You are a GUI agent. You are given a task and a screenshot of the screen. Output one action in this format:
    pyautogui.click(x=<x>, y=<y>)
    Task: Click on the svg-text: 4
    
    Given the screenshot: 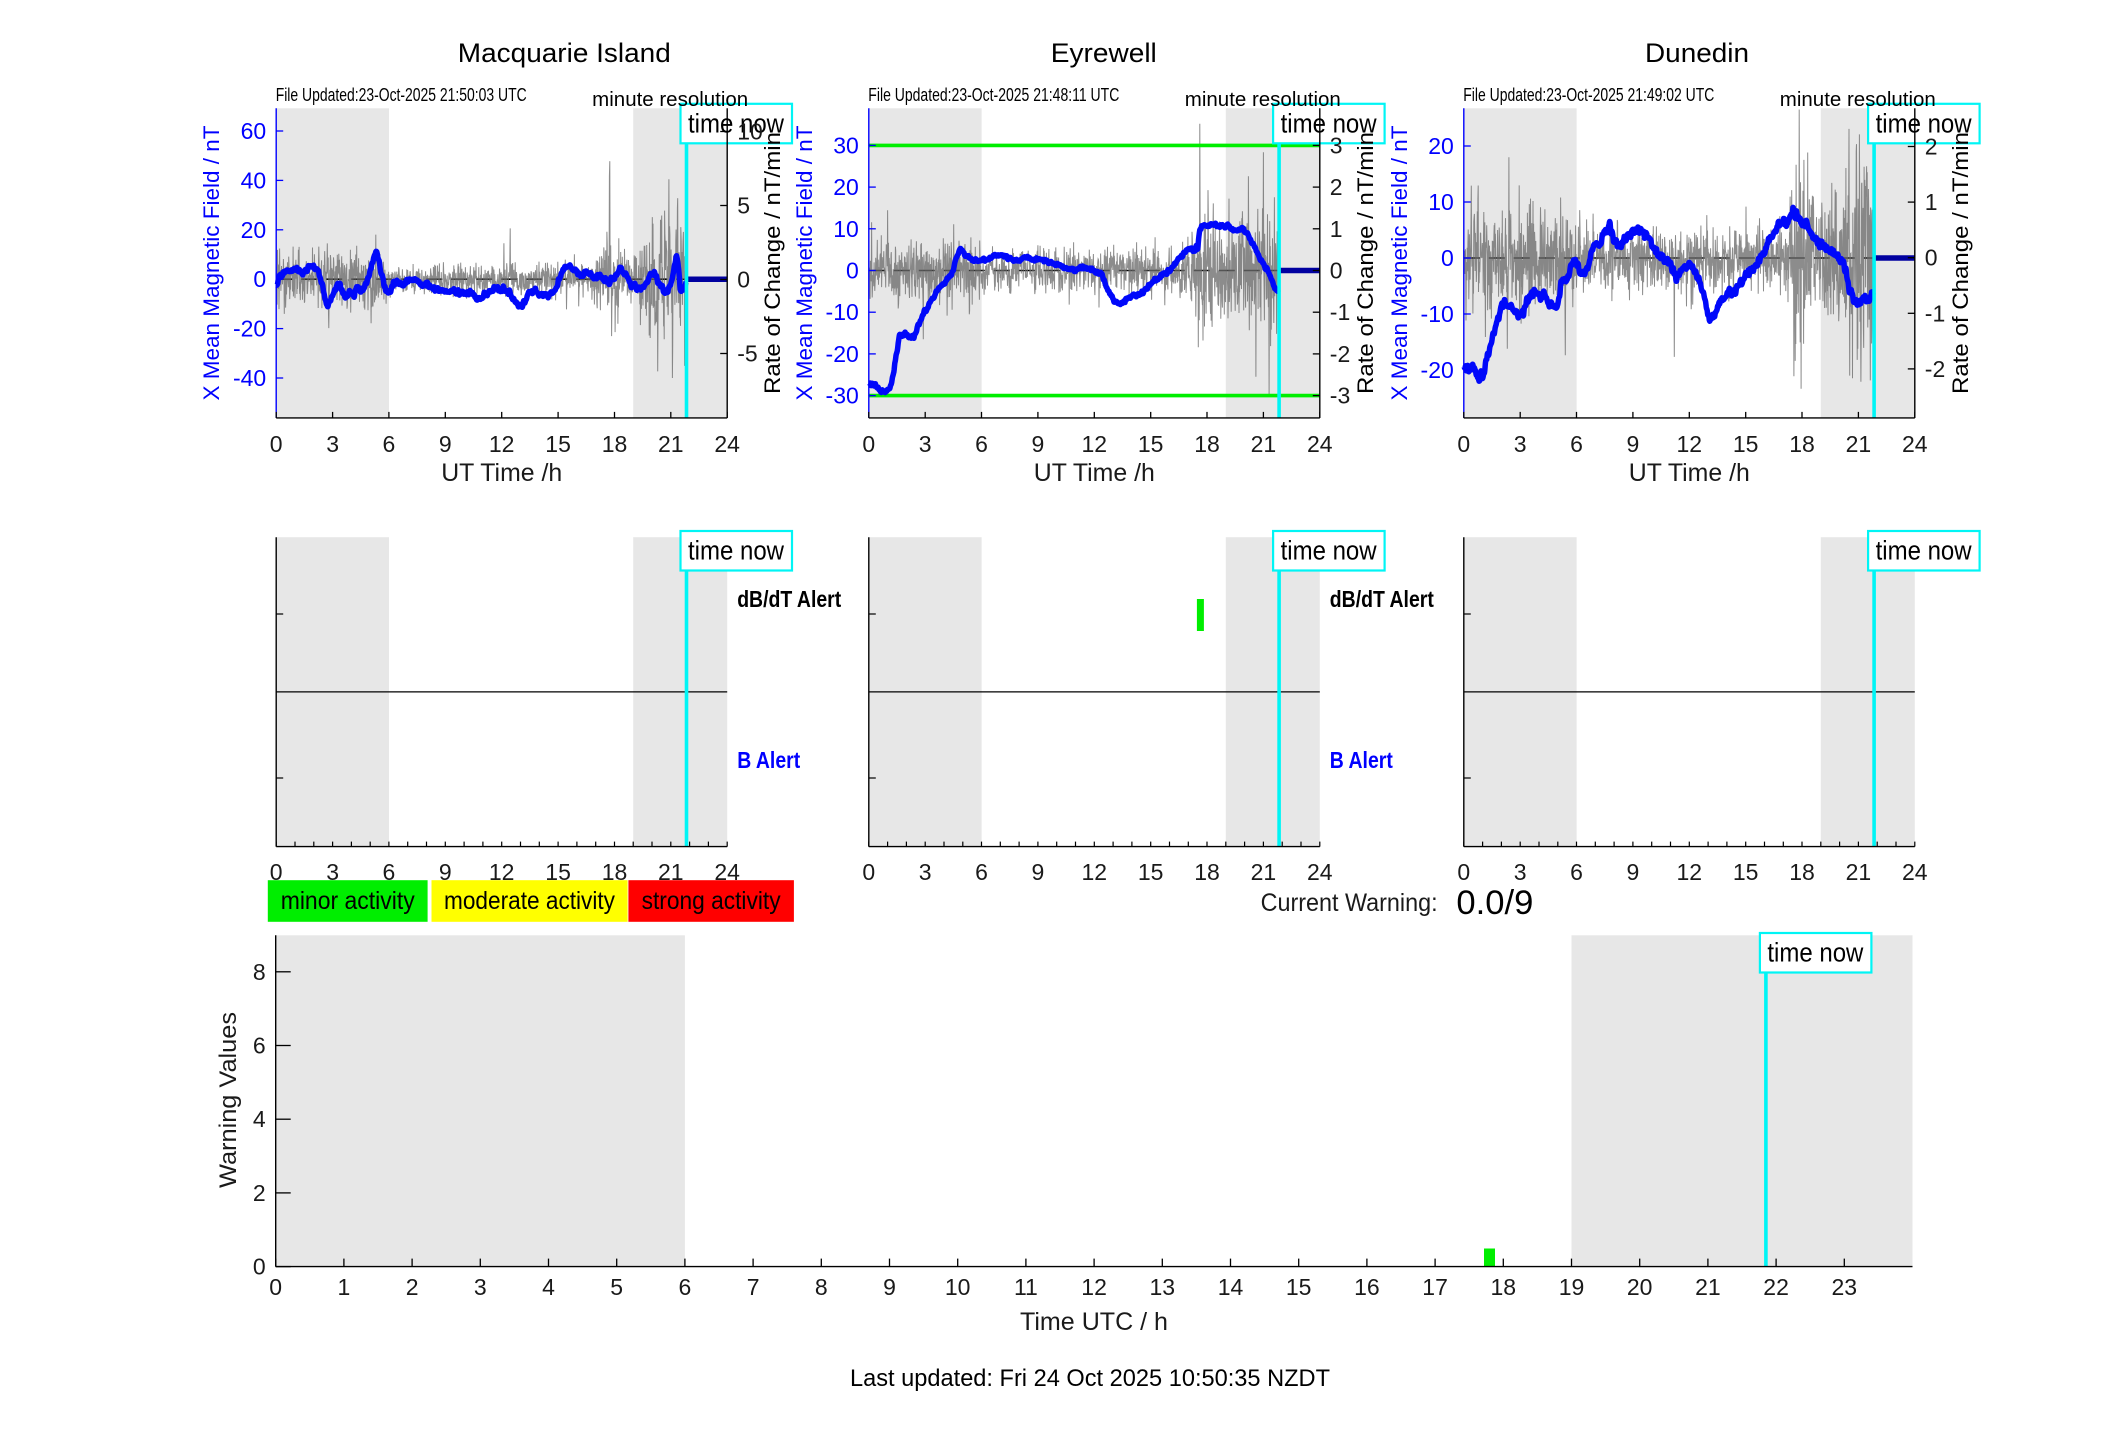 What is the action you would take?
    pyautogui.click(x=259, y=1119)
    